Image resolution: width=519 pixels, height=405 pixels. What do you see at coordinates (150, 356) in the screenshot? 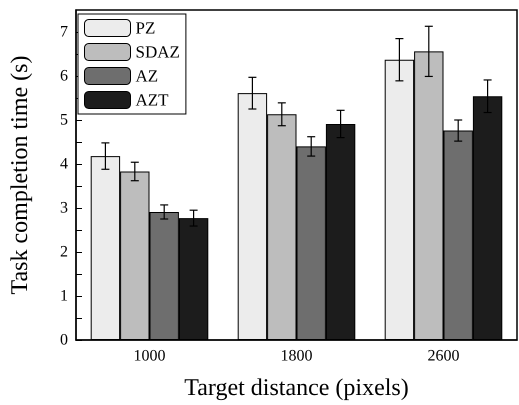
I see `x-tick-label: 1000` at bounding box center [150, 356].